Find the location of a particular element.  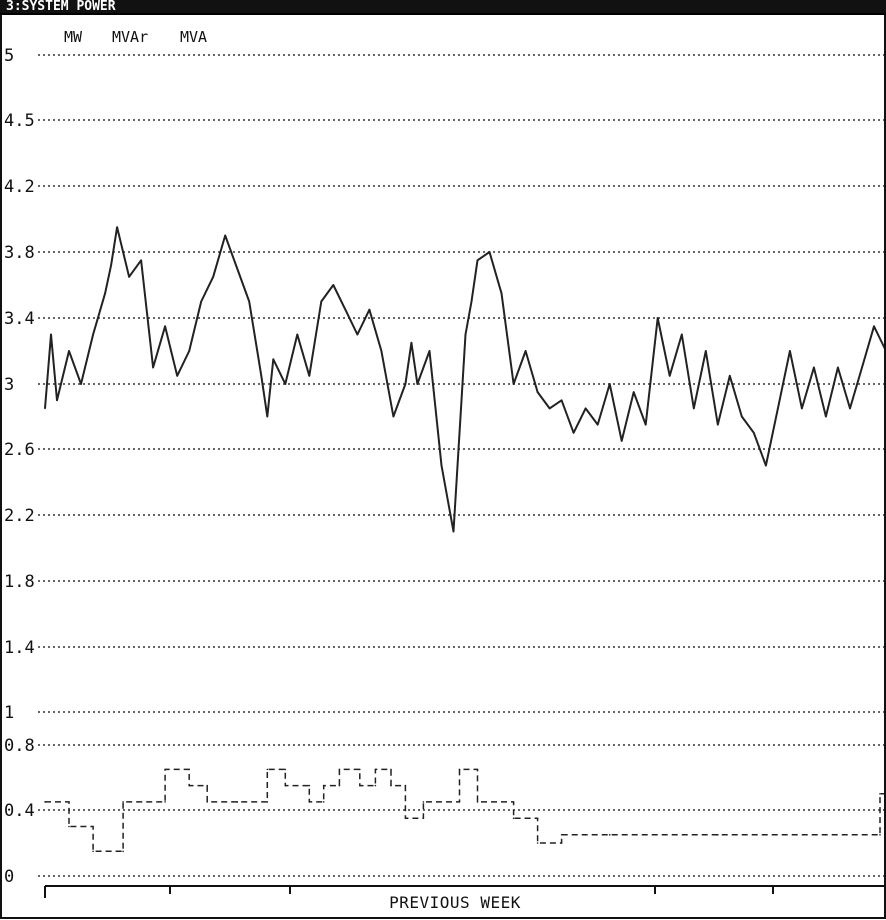

x-axis: PREVIOUS WEEK is located at coordinates (465, 898).